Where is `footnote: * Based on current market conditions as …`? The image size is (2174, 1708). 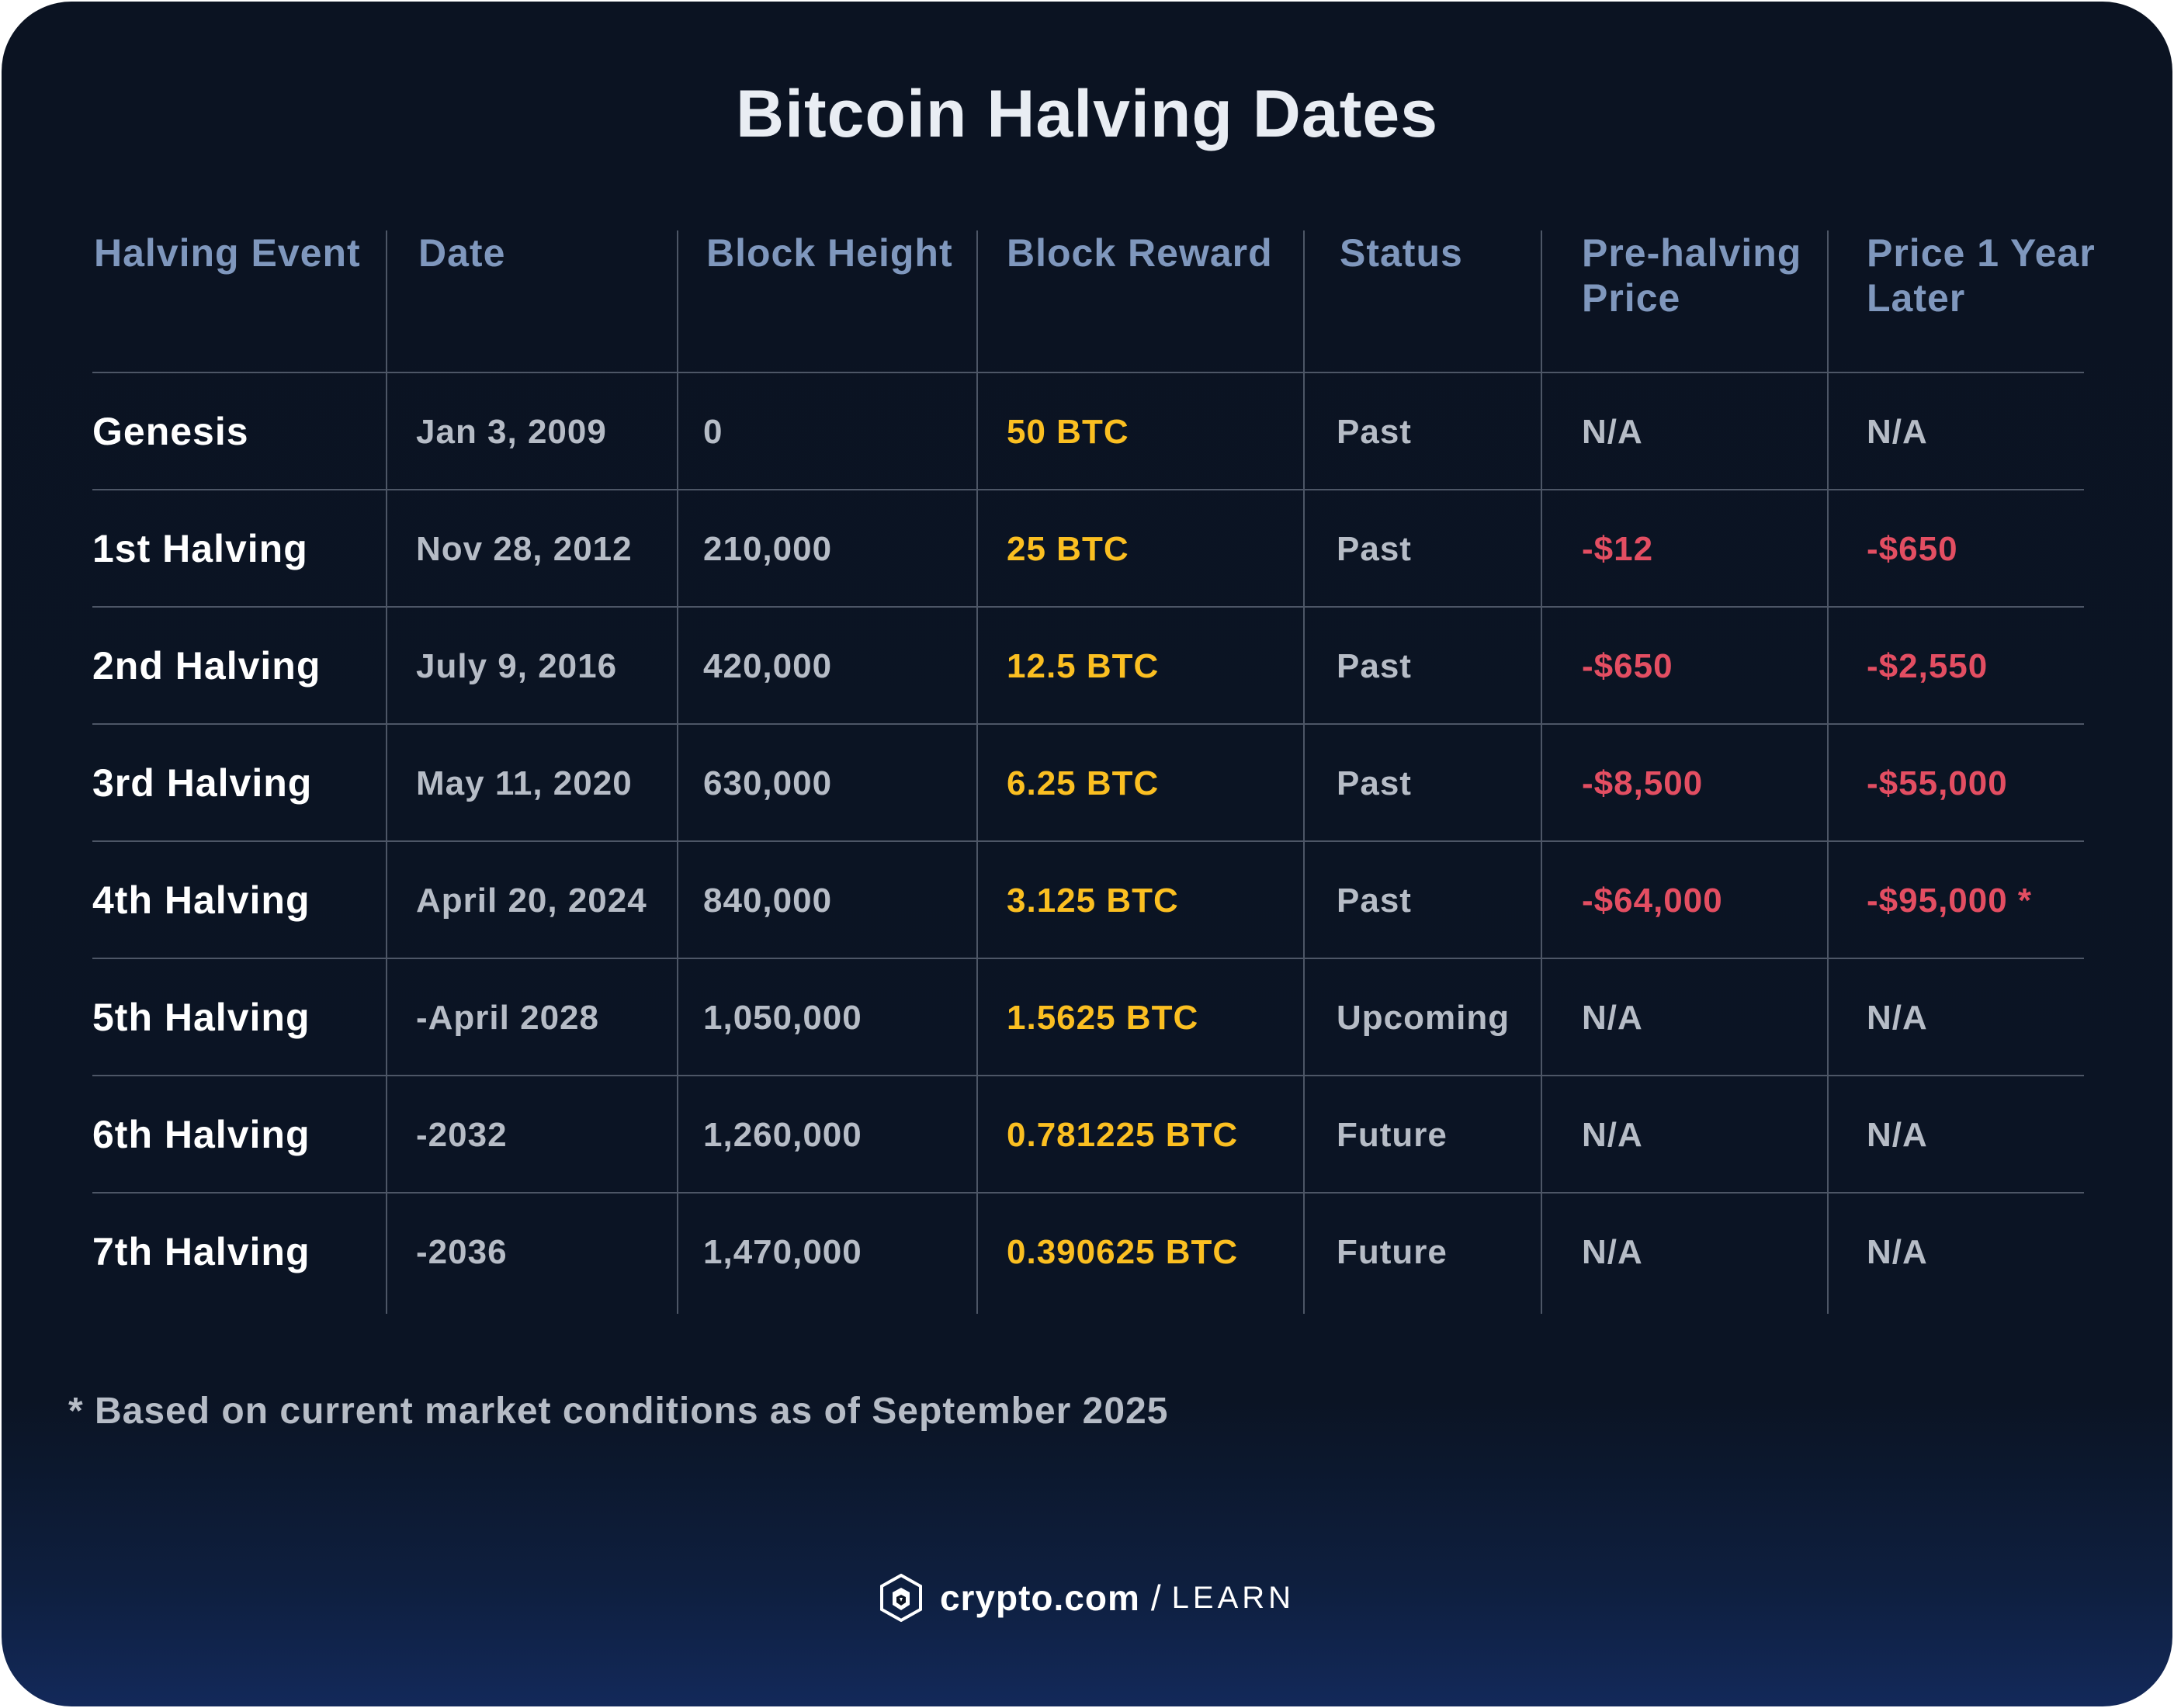 footnote: * Based on current market conditions as … is located at coordinates (618, 1411).